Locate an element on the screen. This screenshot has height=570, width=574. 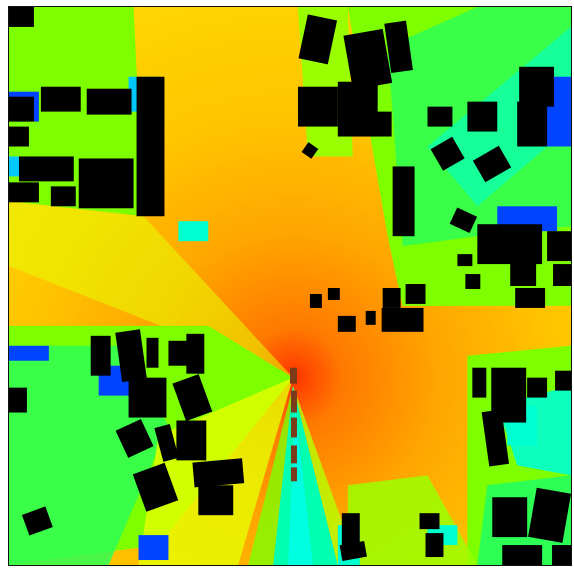
shadow-region-w-inner is located at coordinates (89, 455).